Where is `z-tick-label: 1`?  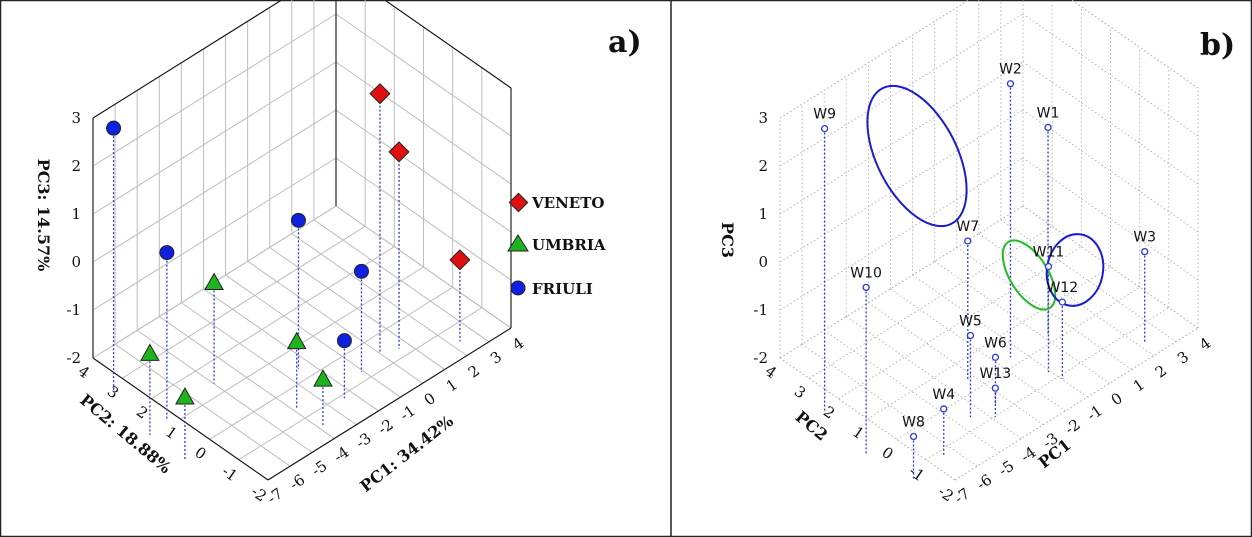 z-tick-label: 1 is located at coordinates (76, 214).